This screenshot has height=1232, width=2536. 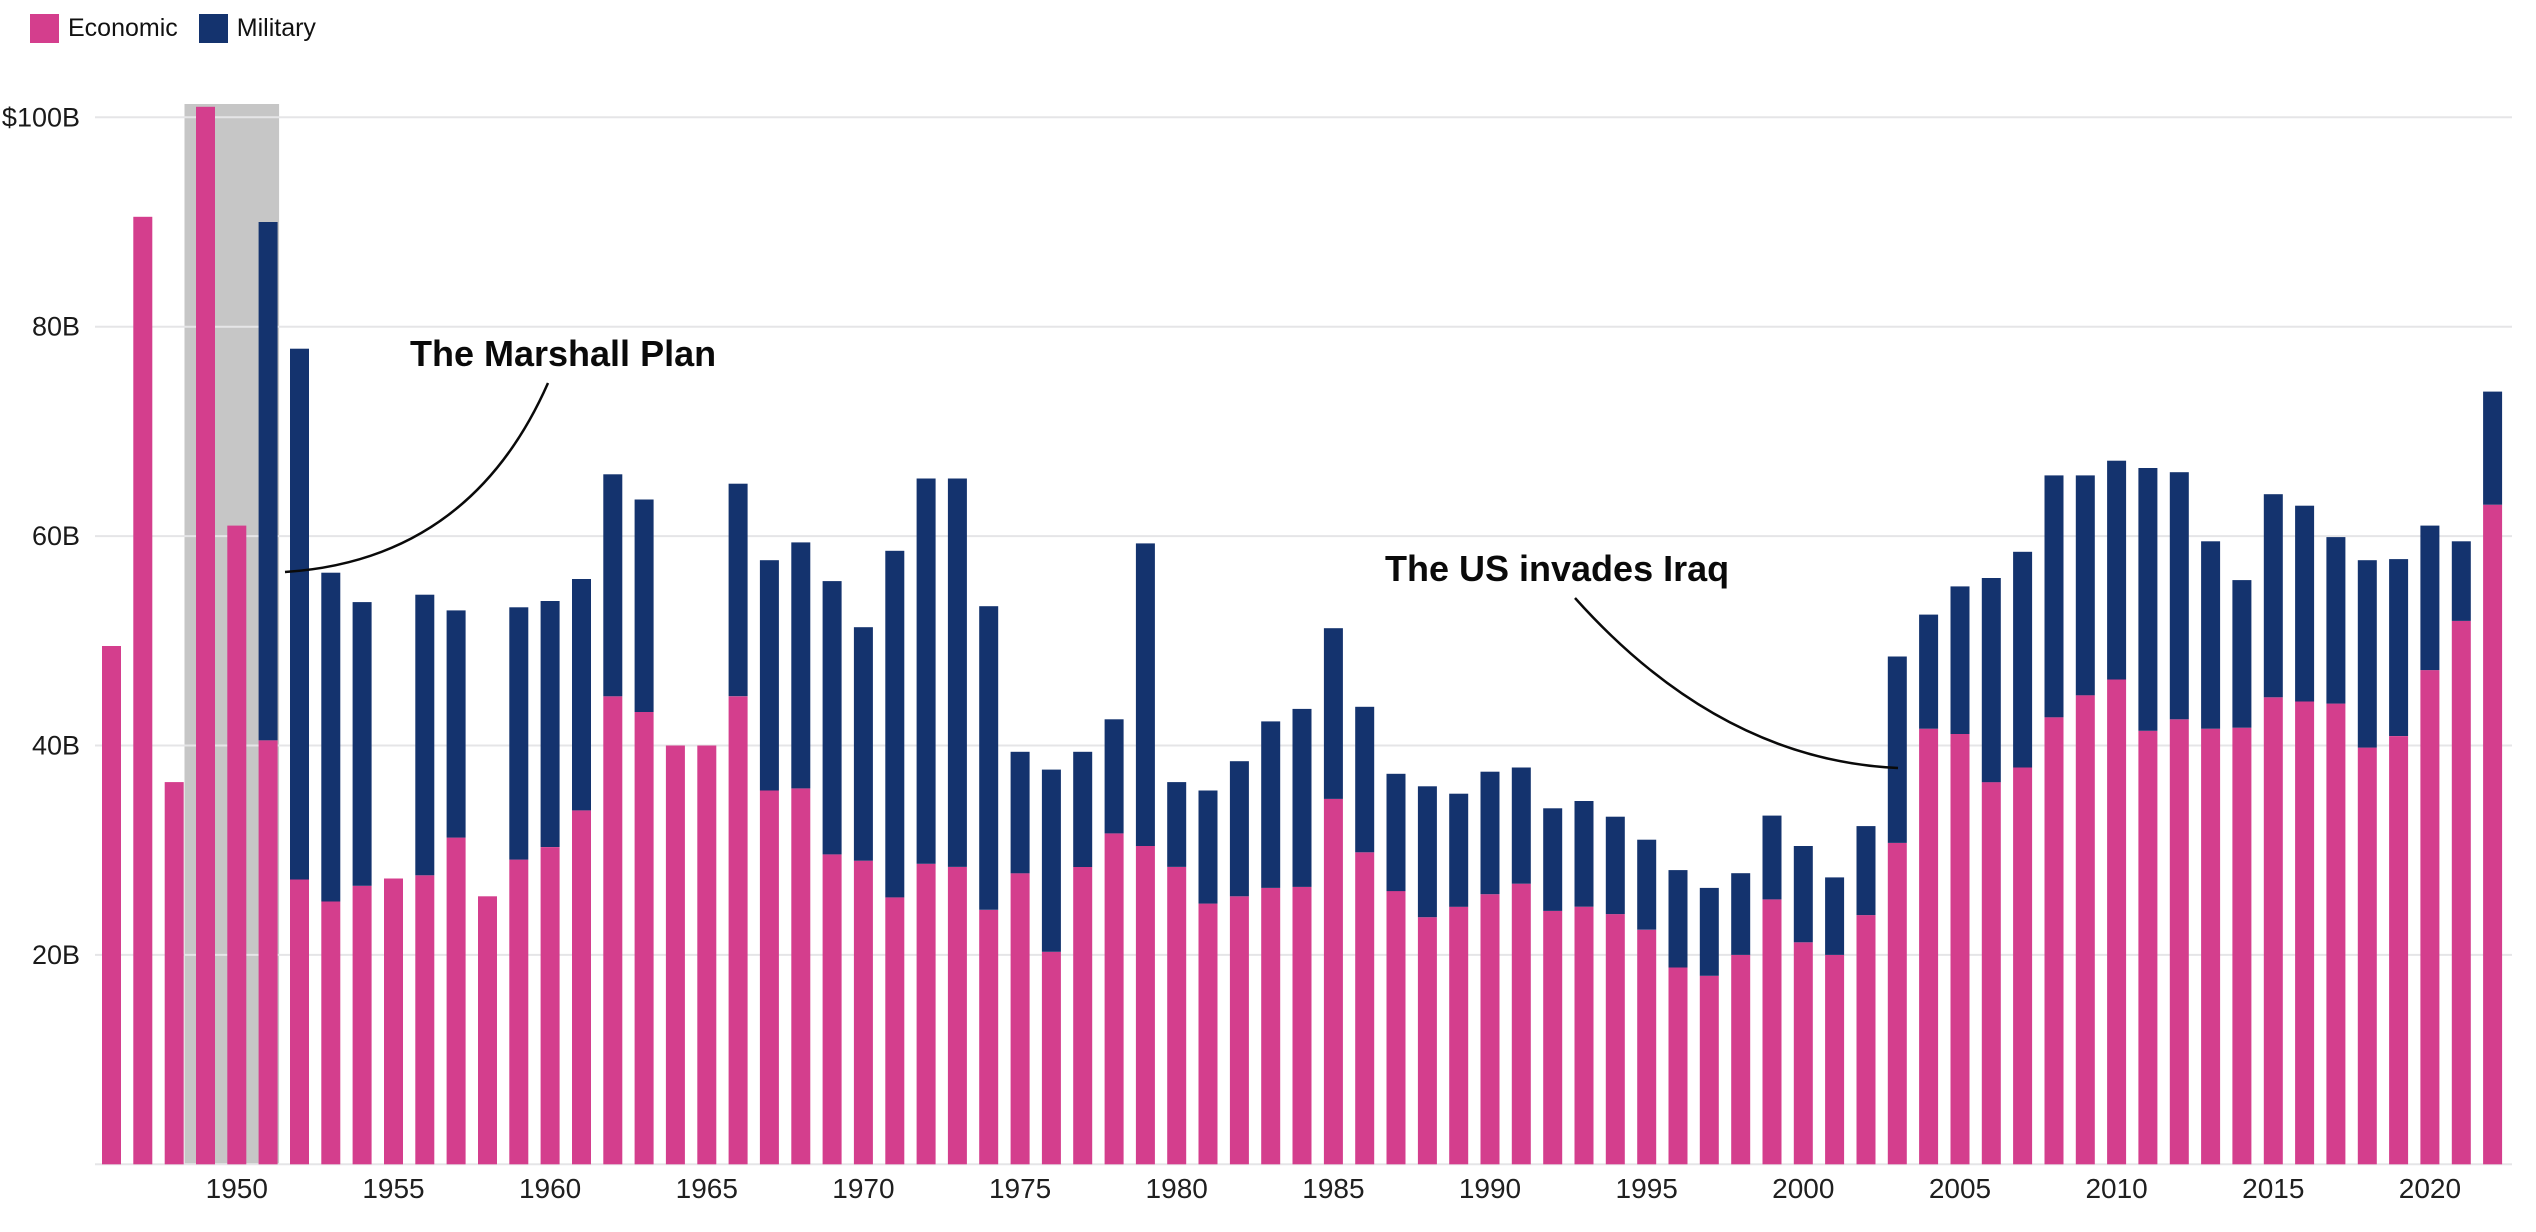 What do you see at coordinates (1208, 847) in the screenshot?
I see `bar-military-1981` at bounding box center [1208, 847].